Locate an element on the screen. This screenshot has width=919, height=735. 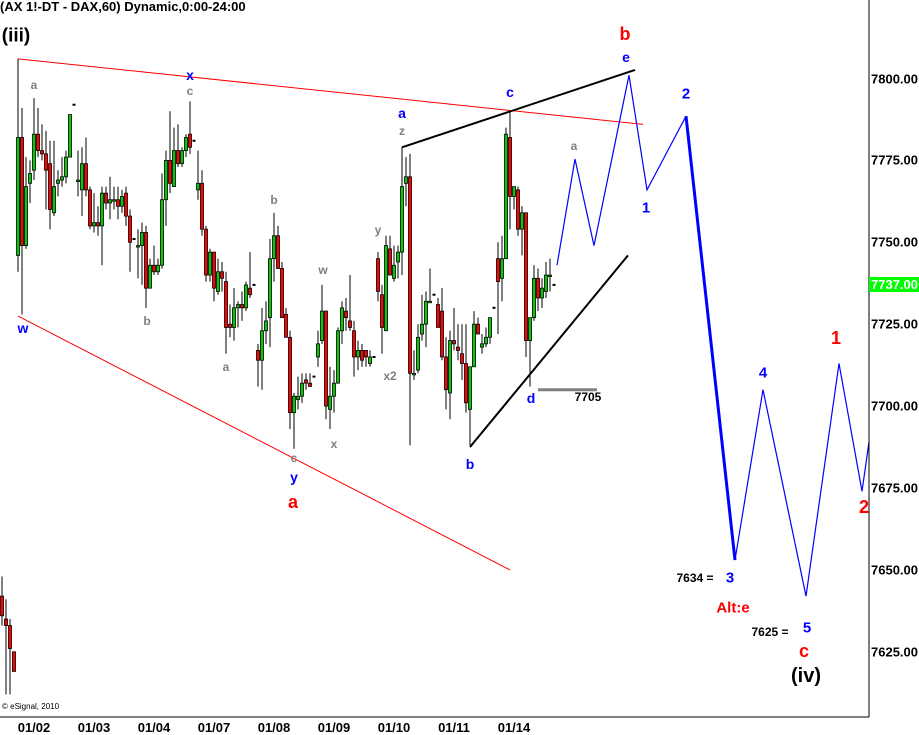
y-tick-label: 7800.00 is located at coordinates (894, 78).